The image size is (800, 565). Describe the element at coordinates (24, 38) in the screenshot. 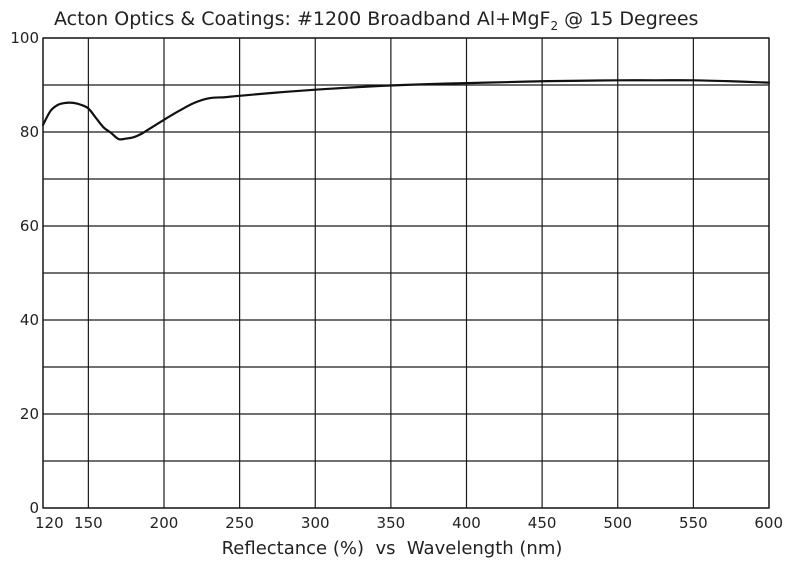

I see `y-tick-label: 100` at that location.